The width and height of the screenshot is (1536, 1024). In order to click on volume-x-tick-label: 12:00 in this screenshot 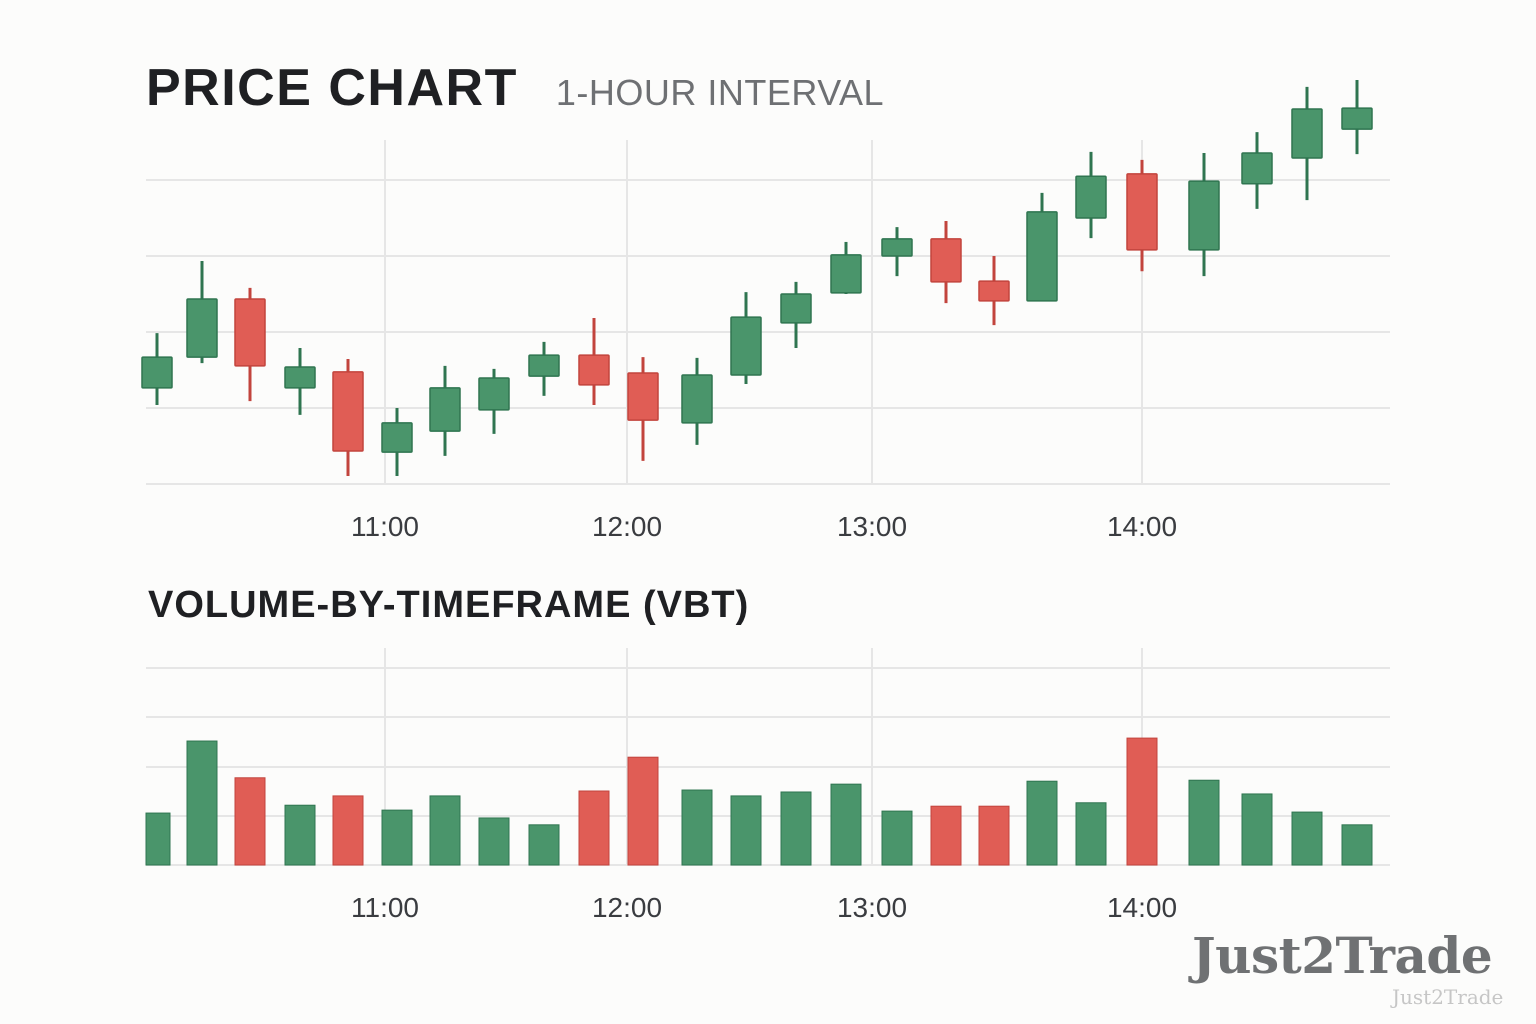, I will do `click(627, 907)`.